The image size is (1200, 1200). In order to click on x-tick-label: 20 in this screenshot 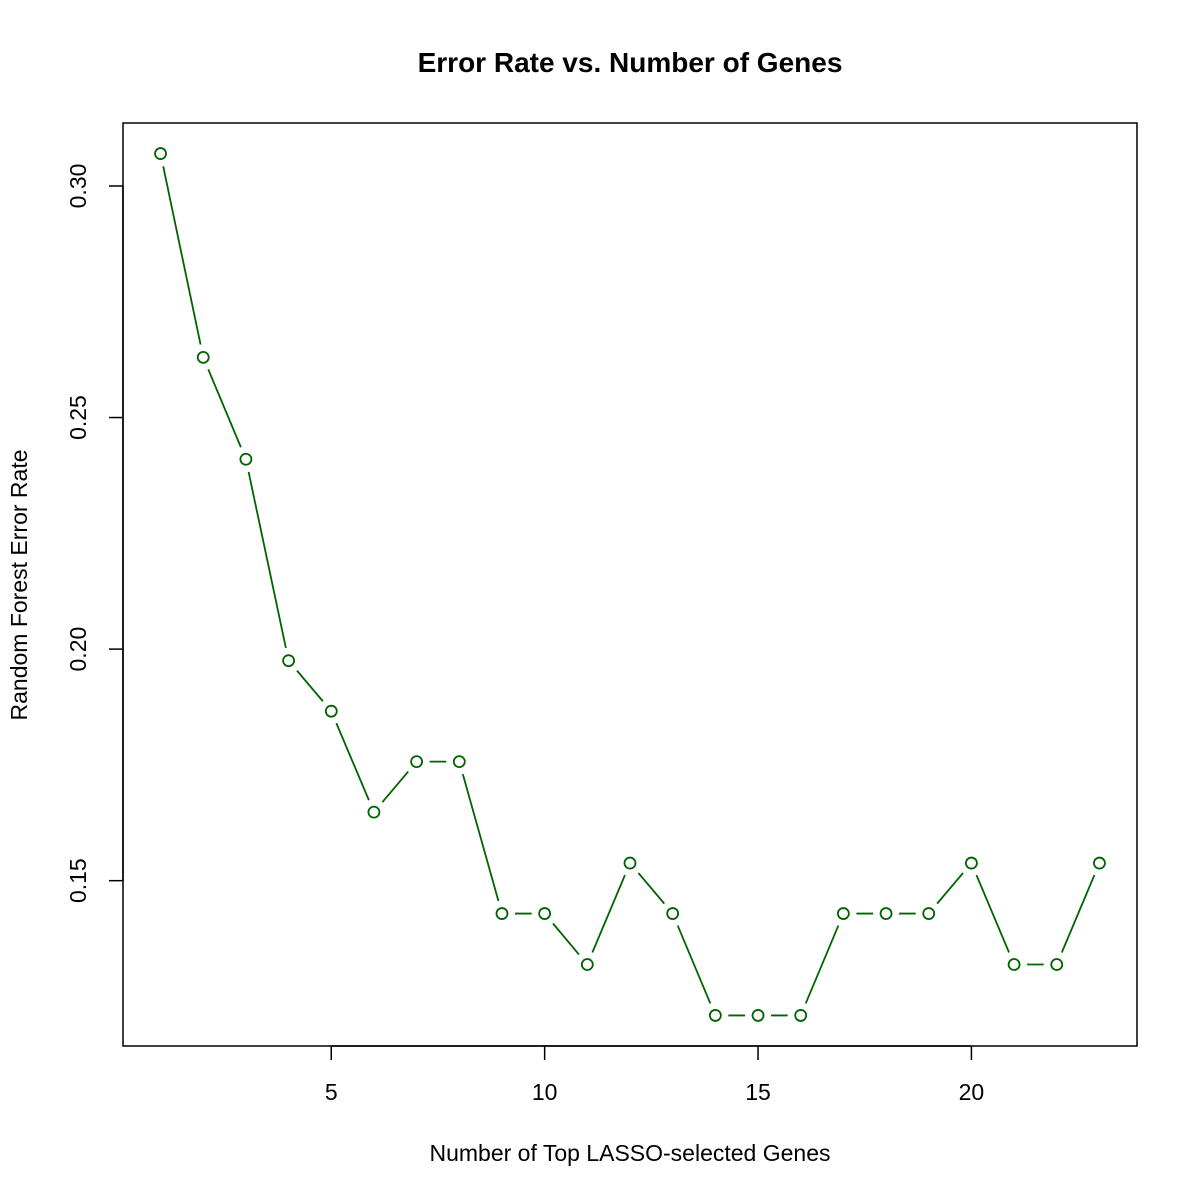, I will do `click(972, 1092)`.